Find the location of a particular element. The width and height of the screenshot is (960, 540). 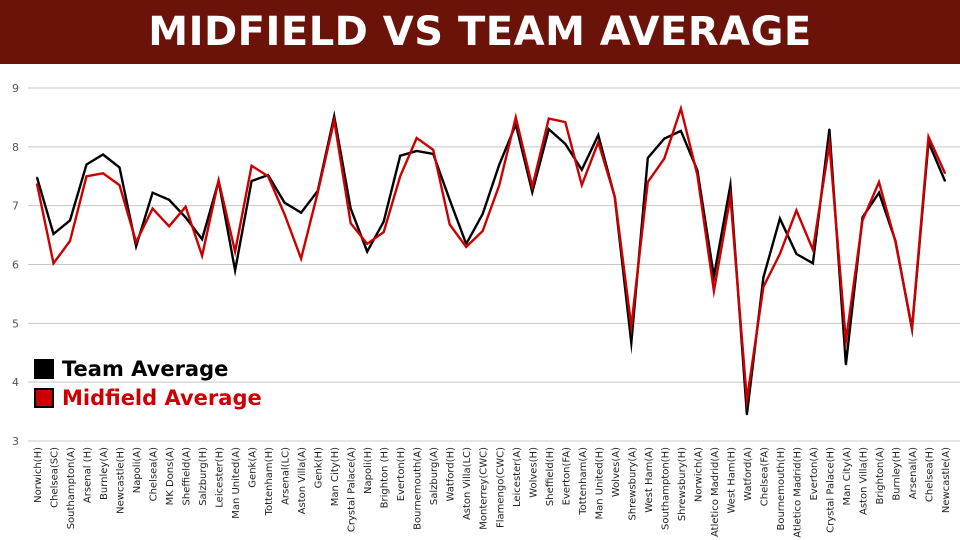

x-tick-label: Newcastle(A) is located at coordinates (946, 480).